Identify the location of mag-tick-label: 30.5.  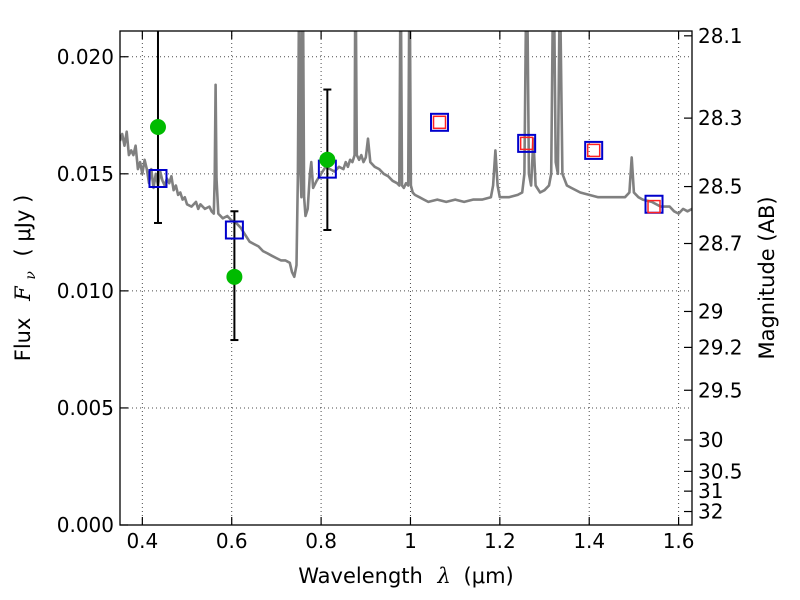
(720, 471).